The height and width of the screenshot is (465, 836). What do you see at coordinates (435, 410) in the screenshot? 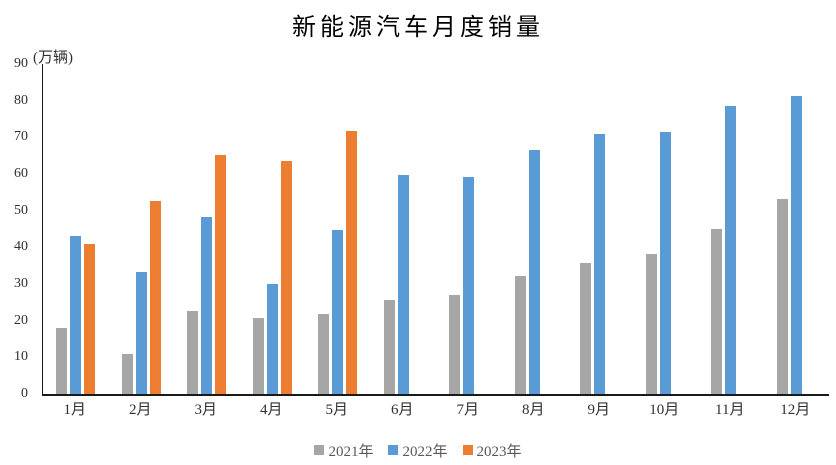
I see `x-axis-labels: 1月 2月 3月 4月 5月 6月 7月 8月 9月 10月 11月 12月` at bounding box center [435, 410].